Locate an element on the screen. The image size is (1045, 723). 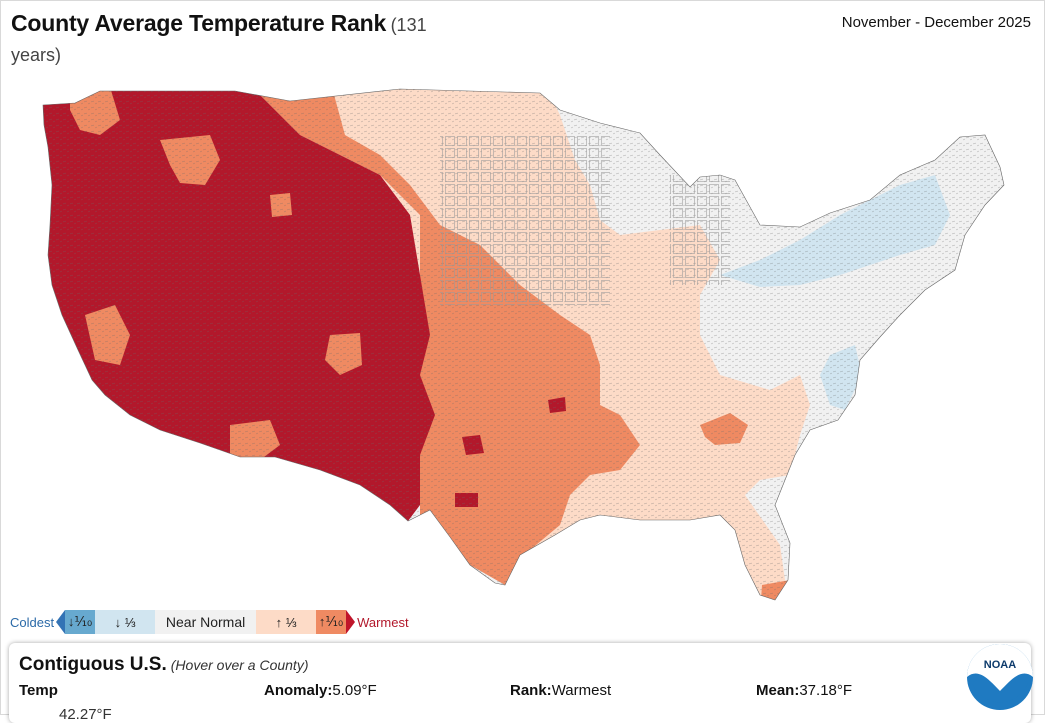
page-title: County Average Temperature Rank is located at coordinates (199, 23).